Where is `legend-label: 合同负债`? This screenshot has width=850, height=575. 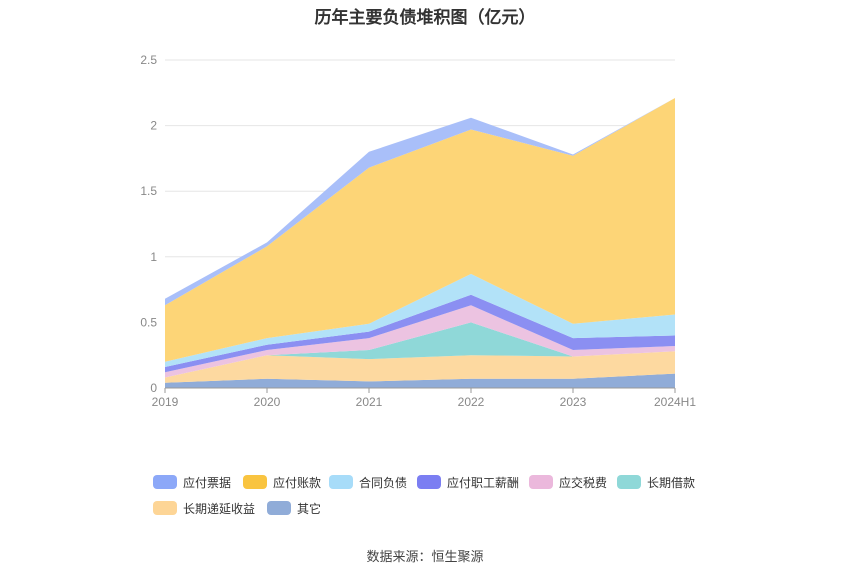
legend-label: 合同负债 is located at coordinates (383, 482).